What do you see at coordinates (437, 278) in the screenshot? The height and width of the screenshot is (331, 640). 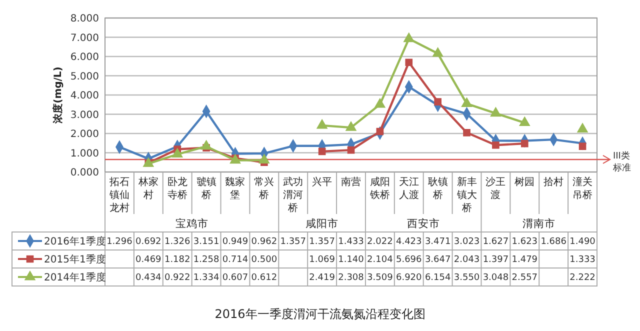 I see `data-label: 6.154` at bounding box center [437, 278].